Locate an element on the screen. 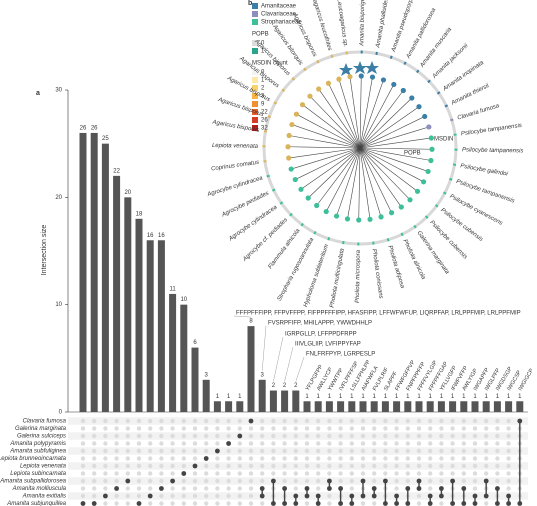 The image size is (537, 506). legend-title: POPB is located at coordinates (260, 35).